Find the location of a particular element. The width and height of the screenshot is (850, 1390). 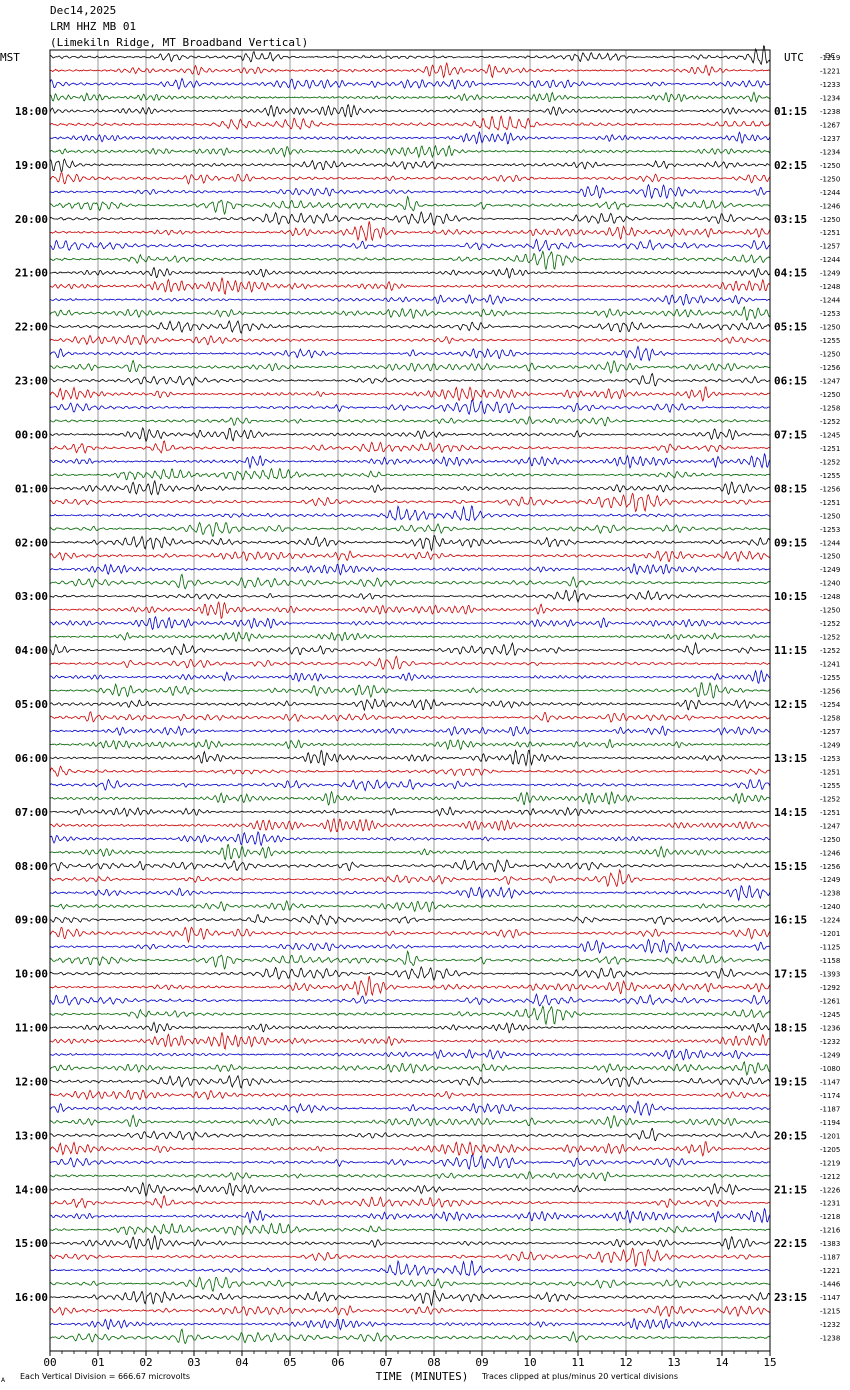

left-hour-label: 08:00 is located at coordinates (31, 866).